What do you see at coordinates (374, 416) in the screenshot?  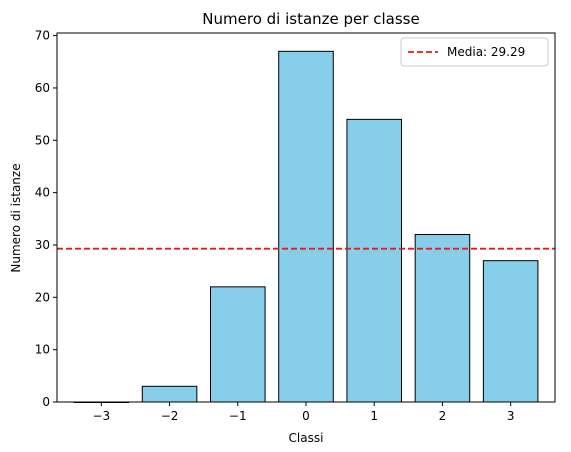 I see `x-tick-label: 1` at bounding box center [374, 416].